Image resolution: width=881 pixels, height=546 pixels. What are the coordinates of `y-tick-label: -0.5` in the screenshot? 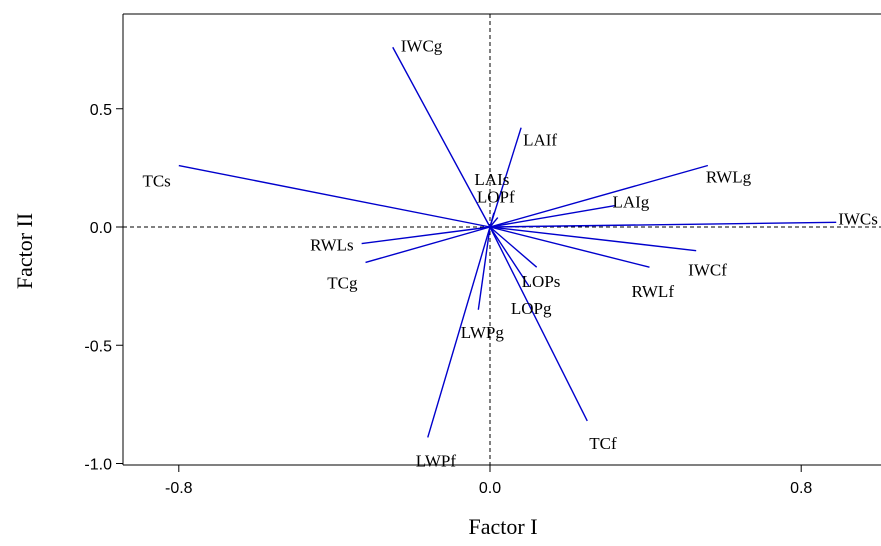 It's located at (98, 346).